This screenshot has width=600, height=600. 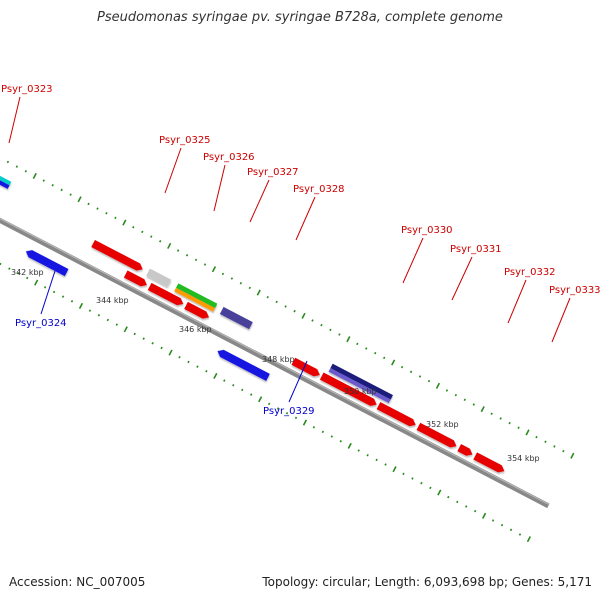 What do you see at coordinates (289, 411) in the screenshot?
I see `gene-label: Psyr_0329` at bounding box center [289, 411].